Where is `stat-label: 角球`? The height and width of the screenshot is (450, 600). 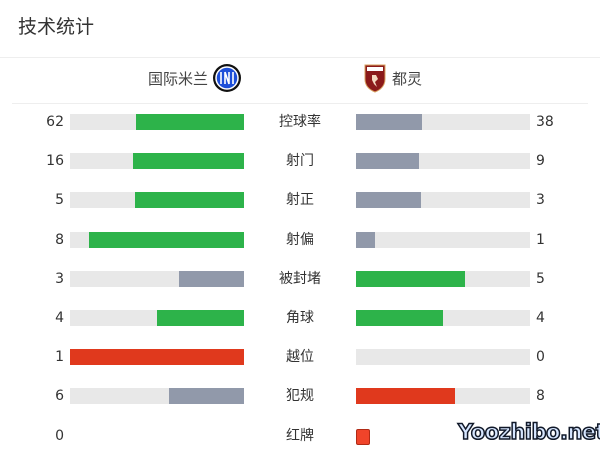 stat-label: 角球 is located at coordinates (300, 318).